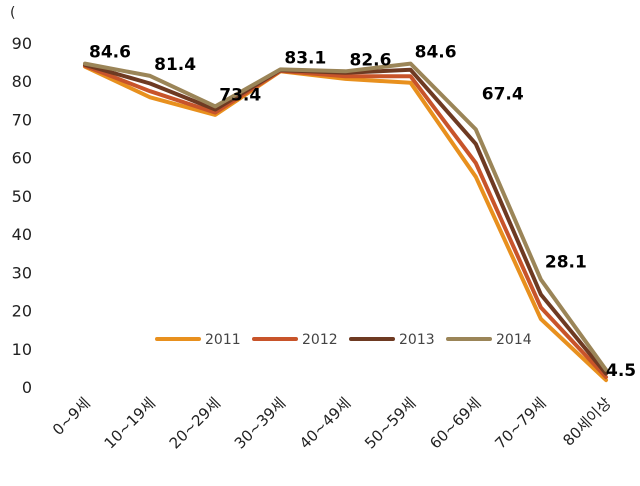  Describe the element at coordinates (223, 340) in the screenshot. I see `legend-label: 2011` at that location.